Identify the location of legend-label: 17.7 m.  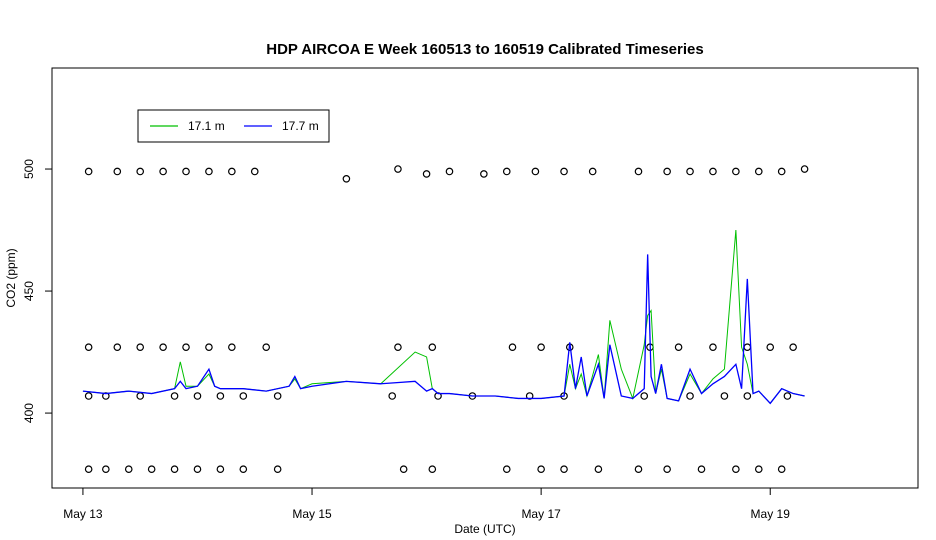
(300, 126).